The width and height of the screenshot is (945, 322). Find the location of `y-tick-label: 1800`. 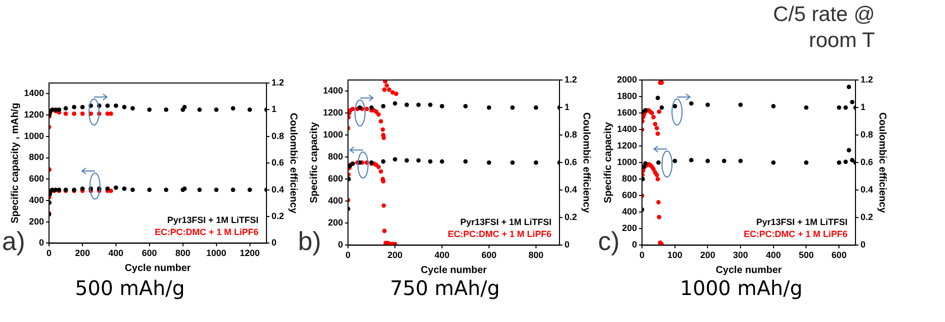

y-tick-label: 1800 is located at coordinates (627, 96).